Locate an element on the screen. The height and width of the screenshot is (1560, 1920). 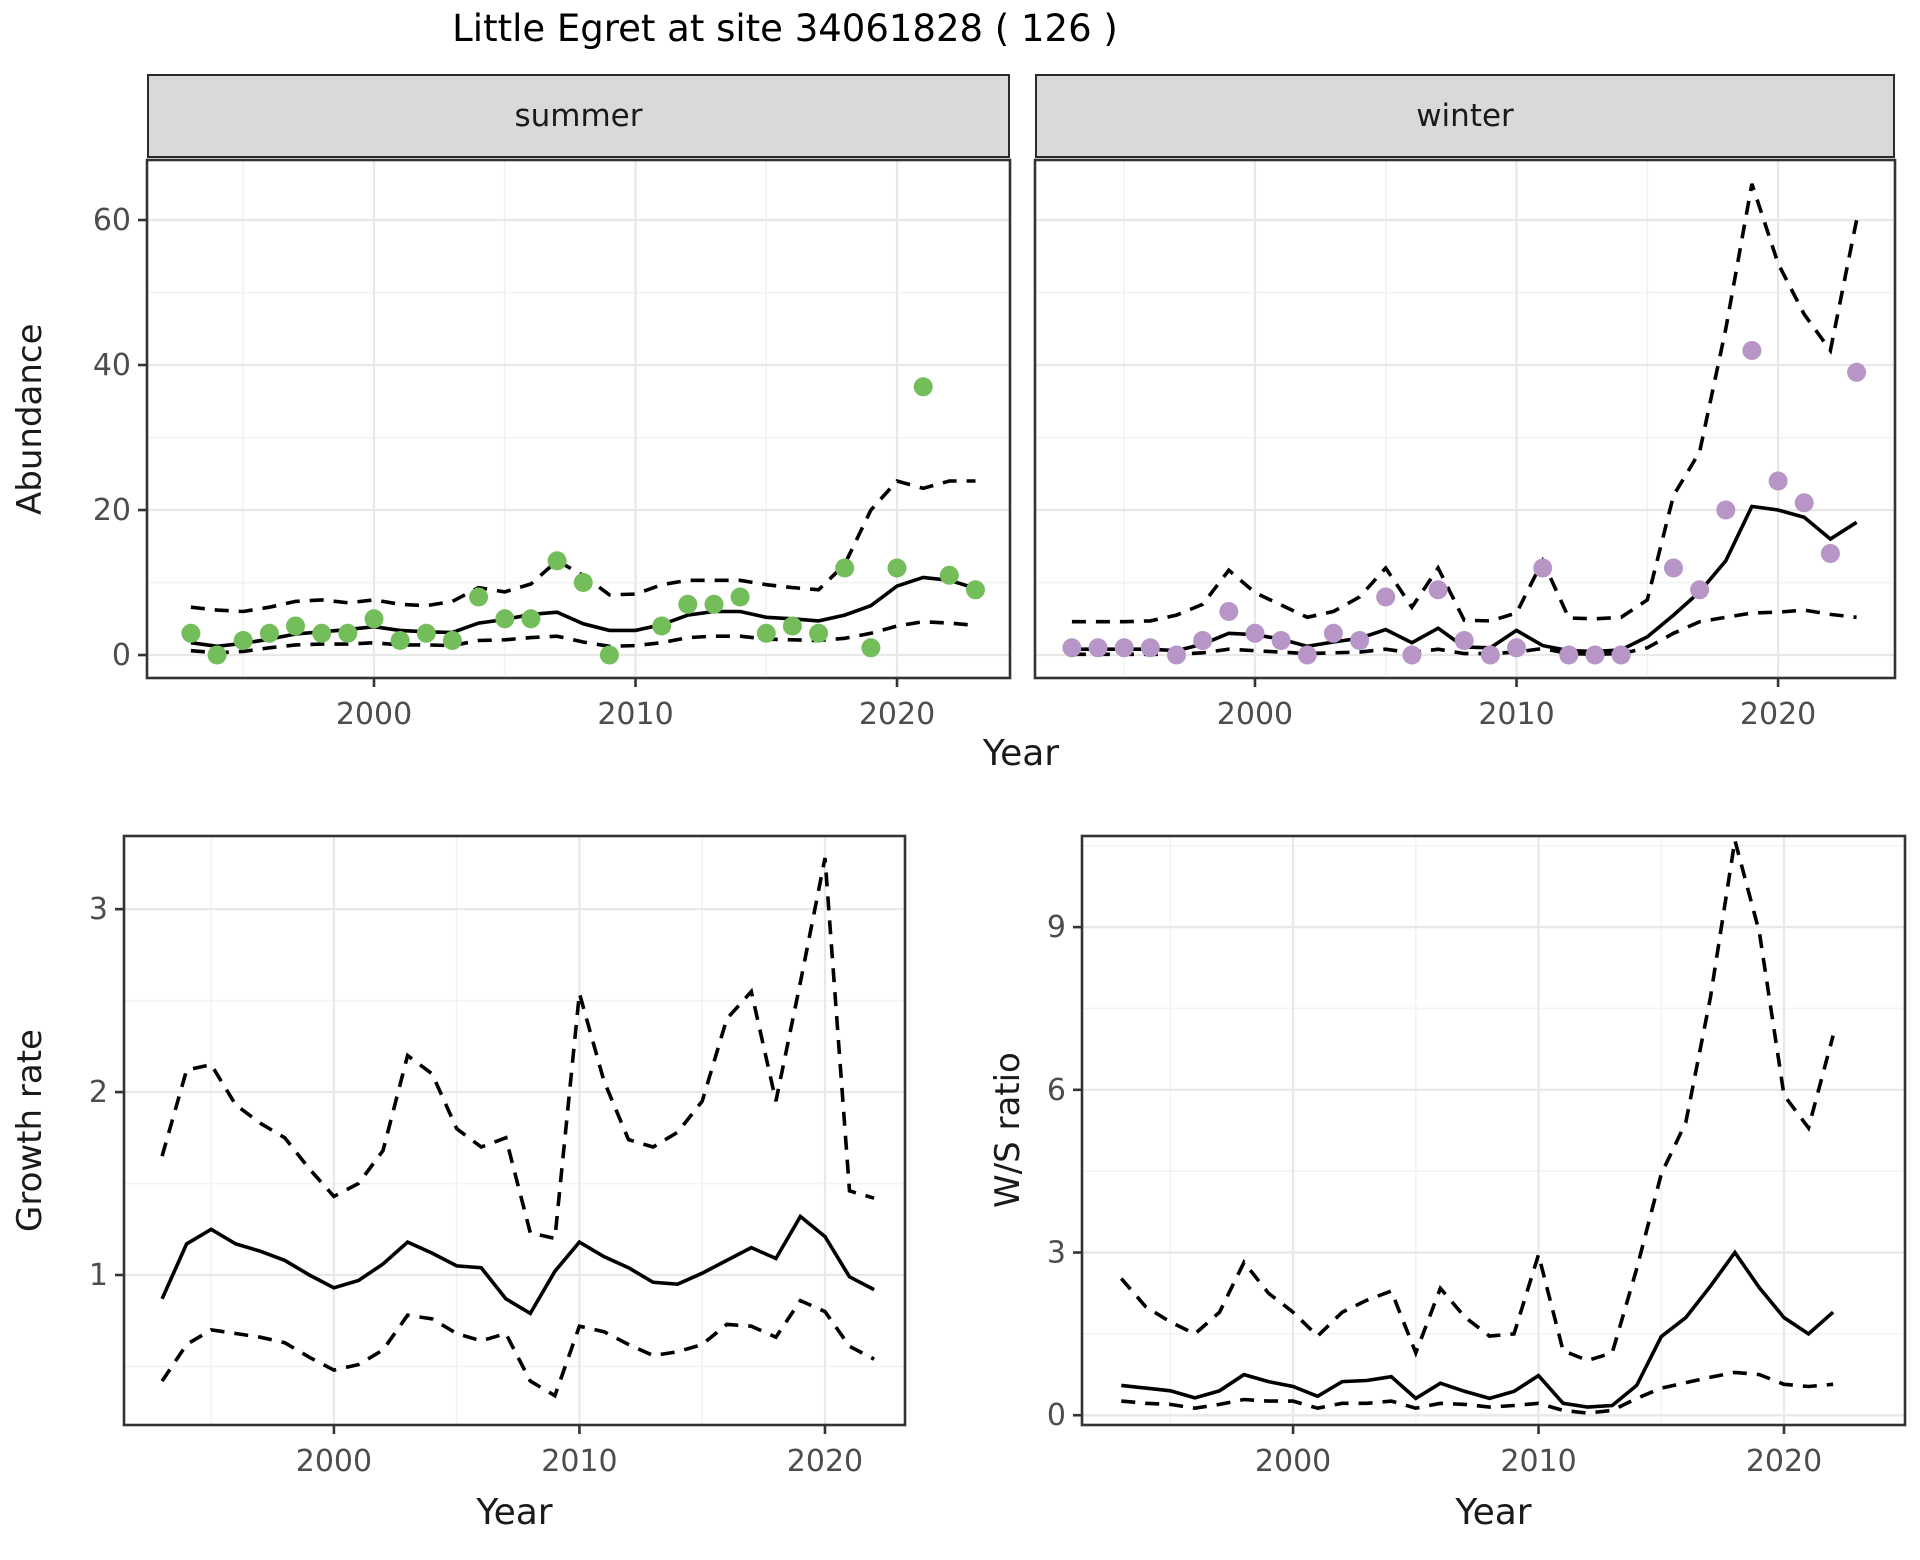
series-ws_ratio is located at coordinates (1477, 1127).